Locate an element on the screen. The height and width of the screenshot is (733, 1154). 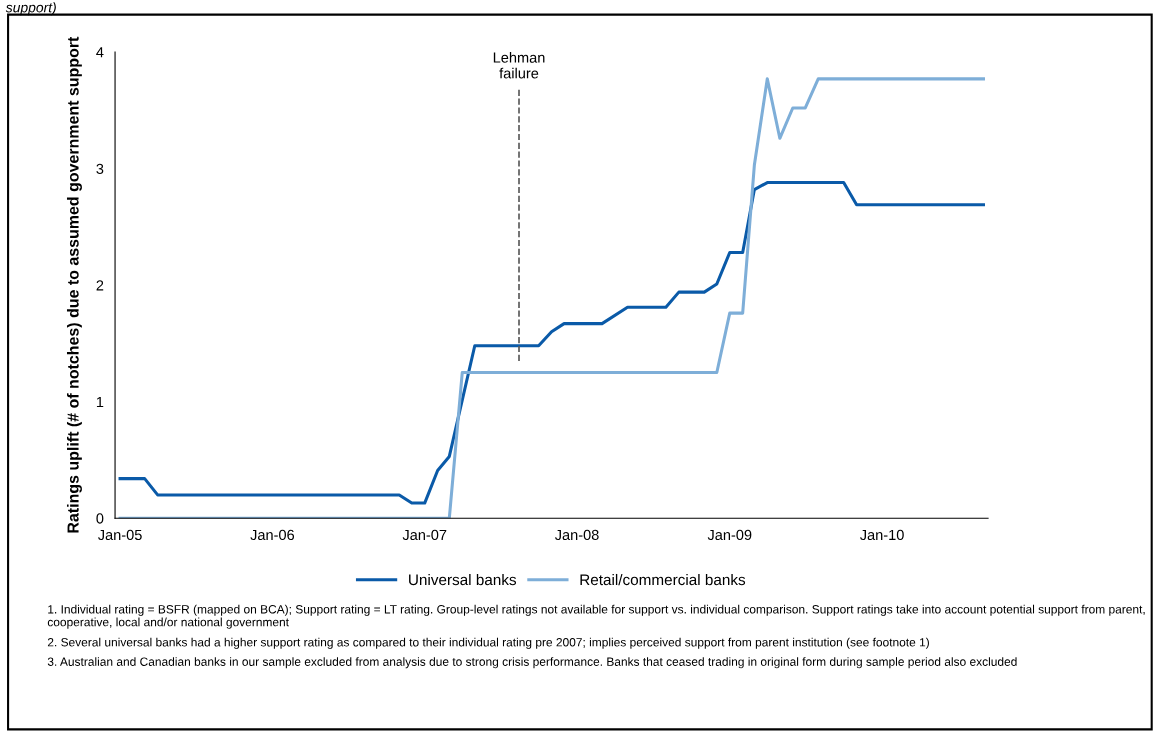
legend-label: Universal banks is located at coordinates (463, 579).